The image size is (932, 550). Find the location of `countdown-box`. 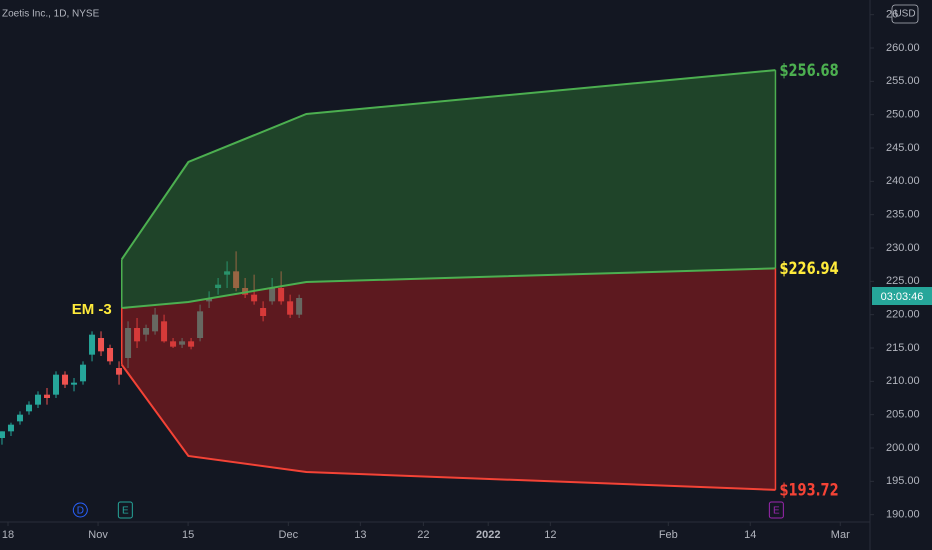

countdown-box is located at coordinates (902, 296).